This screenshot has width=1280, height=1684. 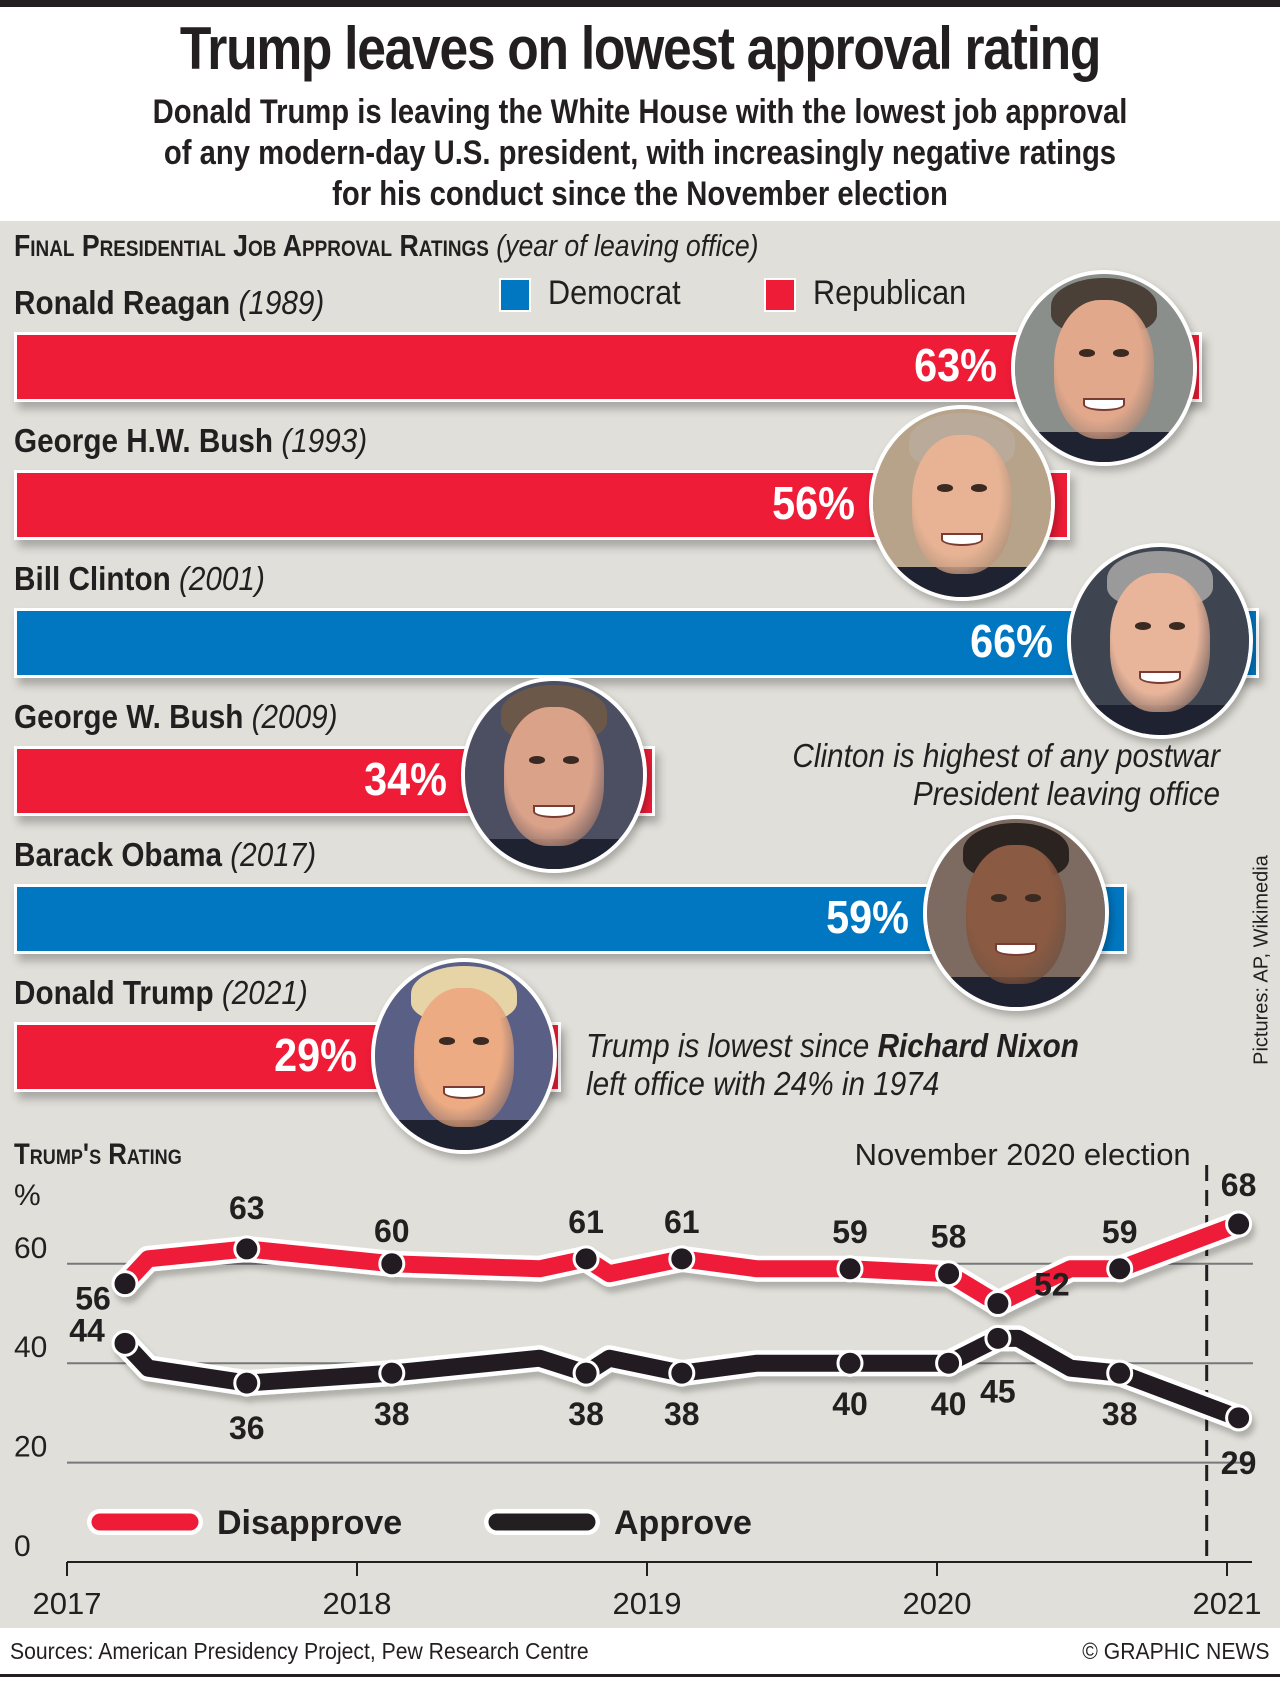 What do you see at coordinates (515, 295) in the screenshot?
I see `legend-swatch-democrat` at bounding box center [515, 295].